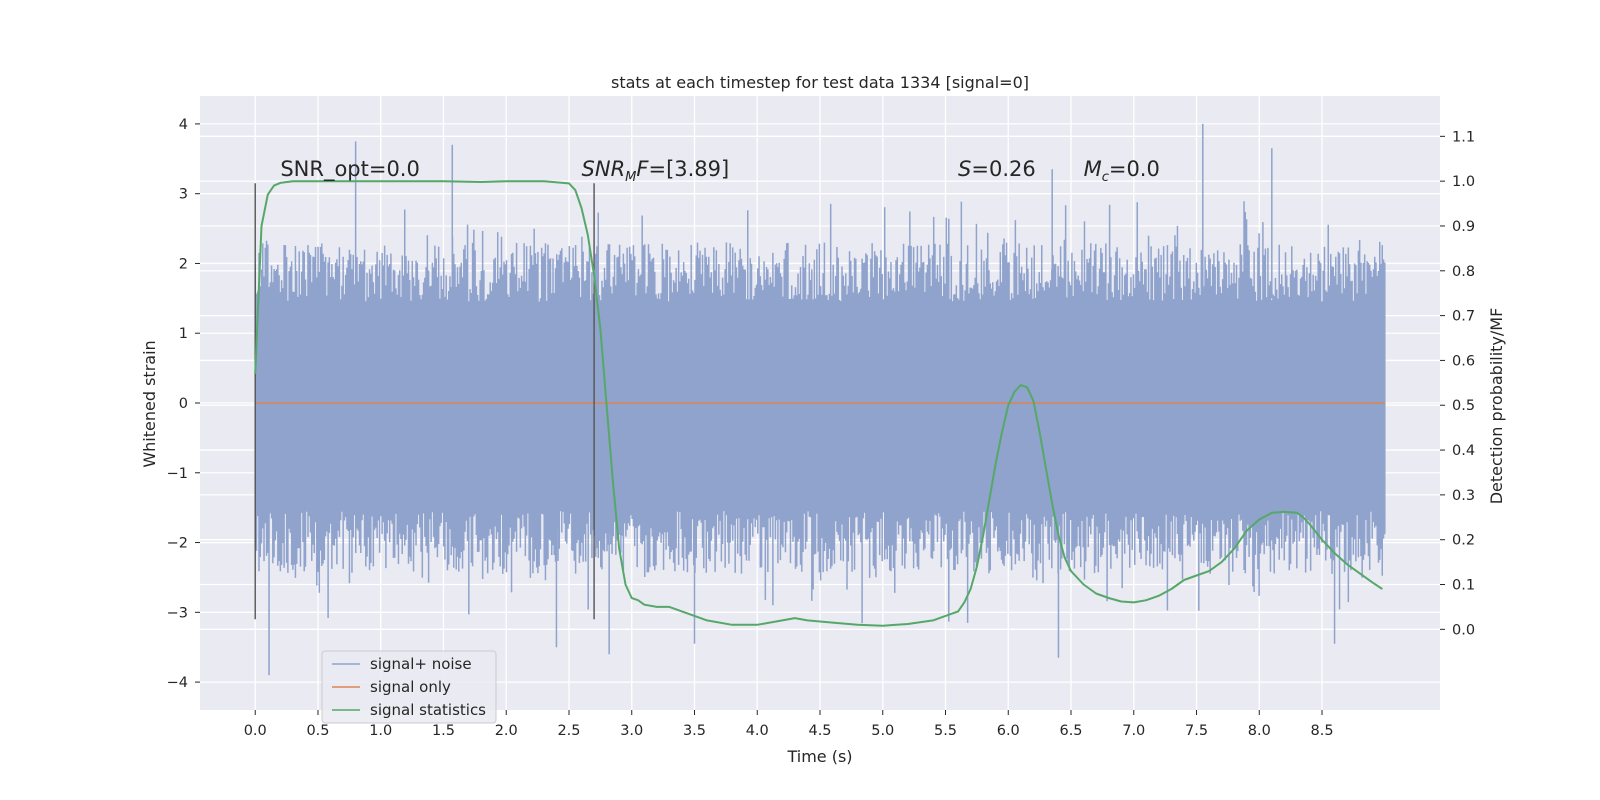 The image size is (1600, 800). Describe the element at coordinates (997, 169) in the screenshot. I see `annotation-2: S=0.26` at that location.